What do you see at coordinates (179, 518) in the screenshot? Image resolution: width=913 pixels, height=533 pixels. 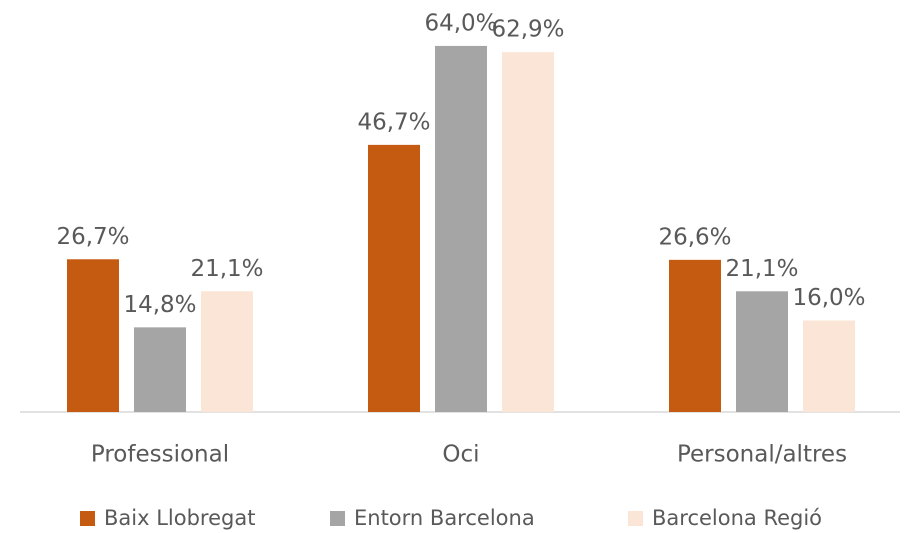 I see `legend-label: Baix Llobregat` at bounding box center [179, 518].